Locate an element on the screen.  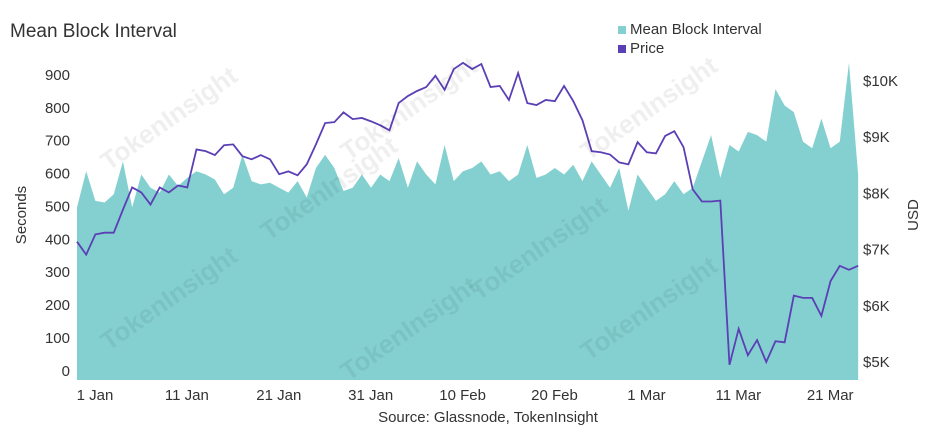
x-tick-label: 31 Jan is located at coordinates (370, 395).